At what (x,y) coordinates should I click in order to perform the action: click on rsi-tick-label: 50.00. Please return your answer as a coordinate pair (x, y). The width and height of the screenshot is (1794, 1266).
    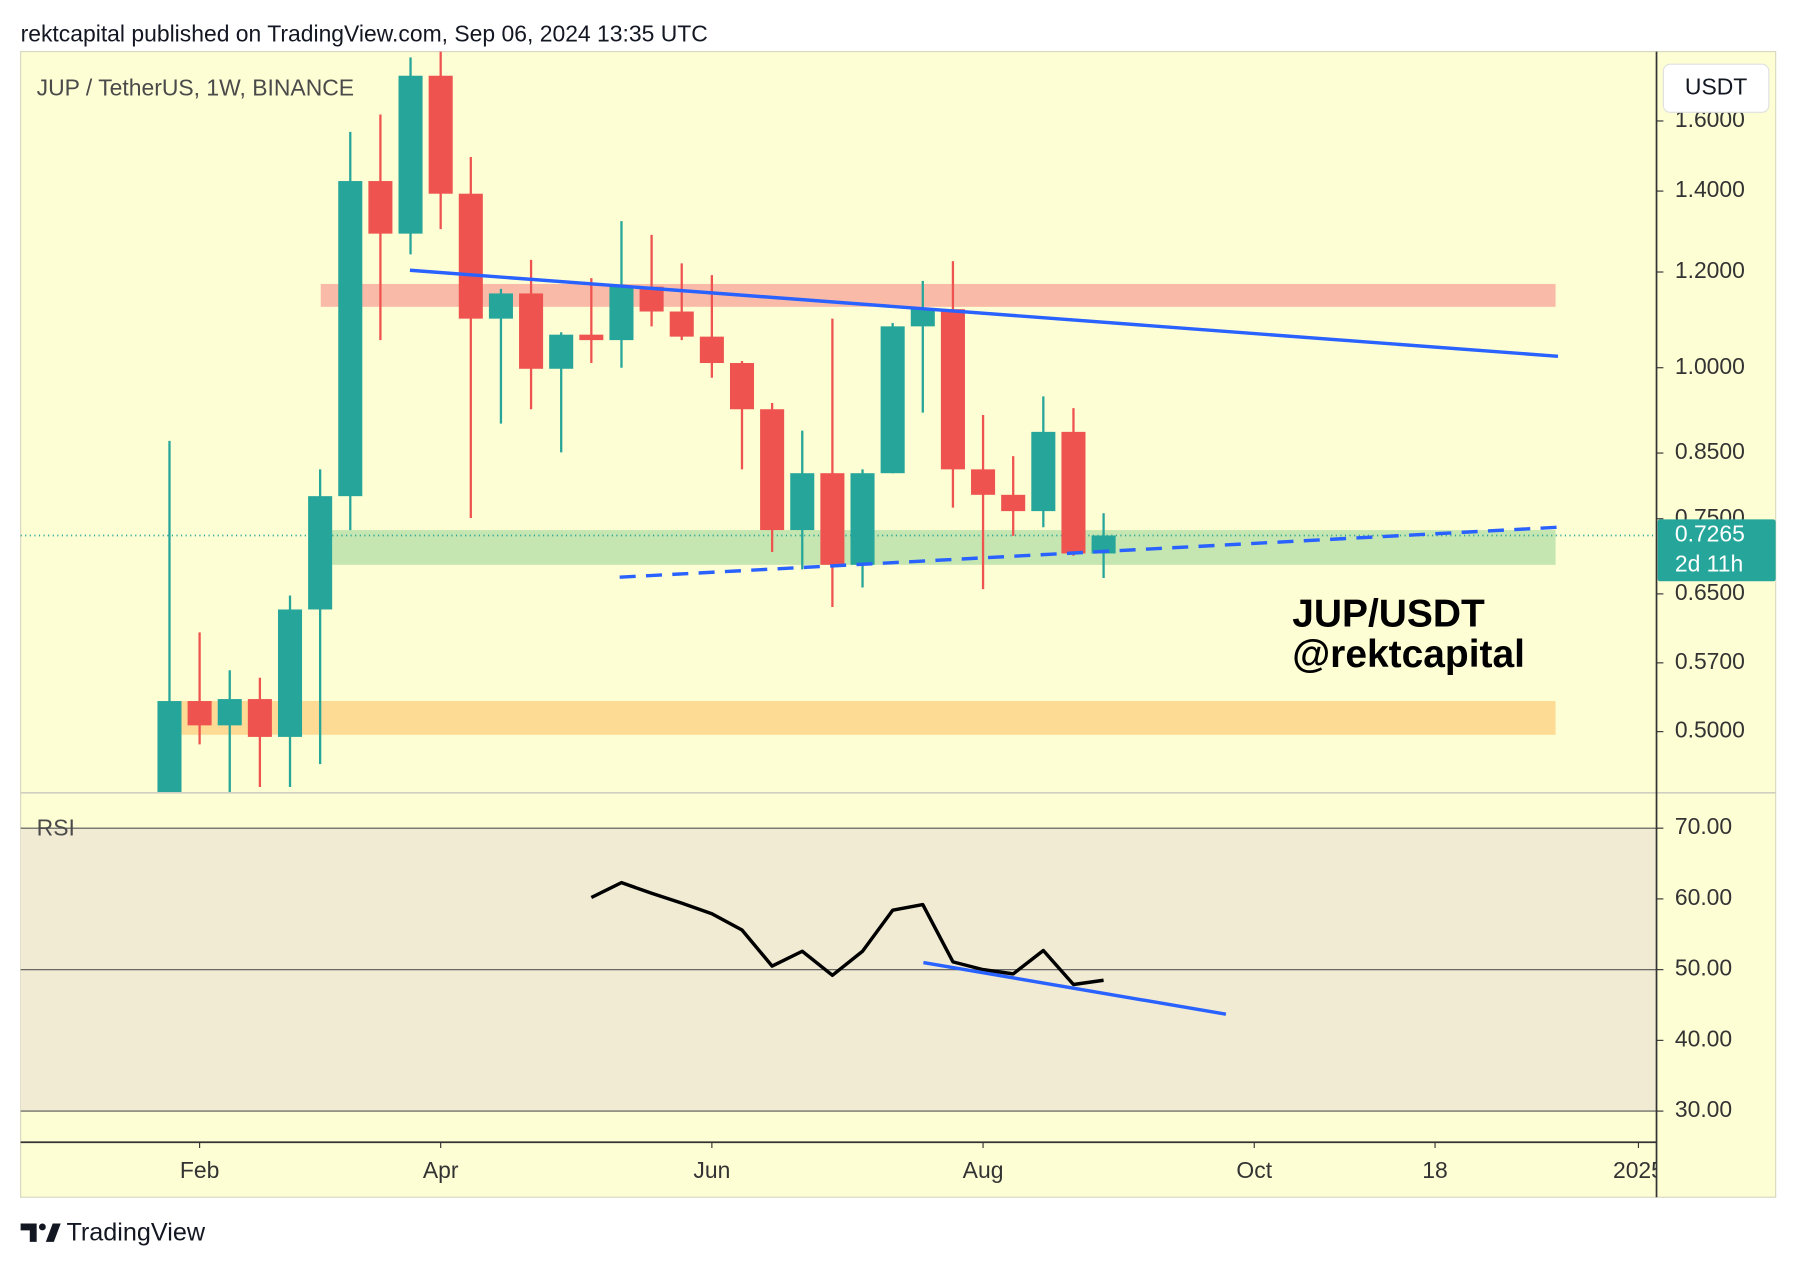
    Looking at the image, I should click on (1703, 968).